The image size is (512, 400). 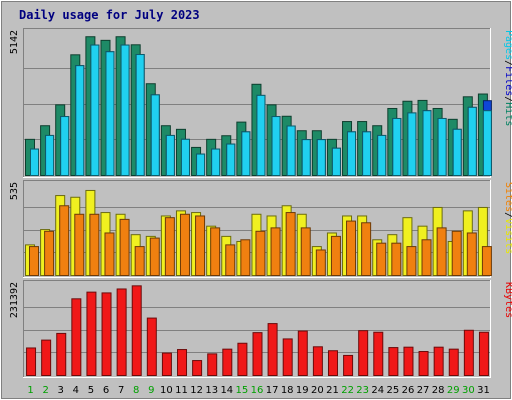 What do you see at coordinates (91, 390) in the screenshot?
I see `x-tick-label: 5` at bounding box center [91, 390].